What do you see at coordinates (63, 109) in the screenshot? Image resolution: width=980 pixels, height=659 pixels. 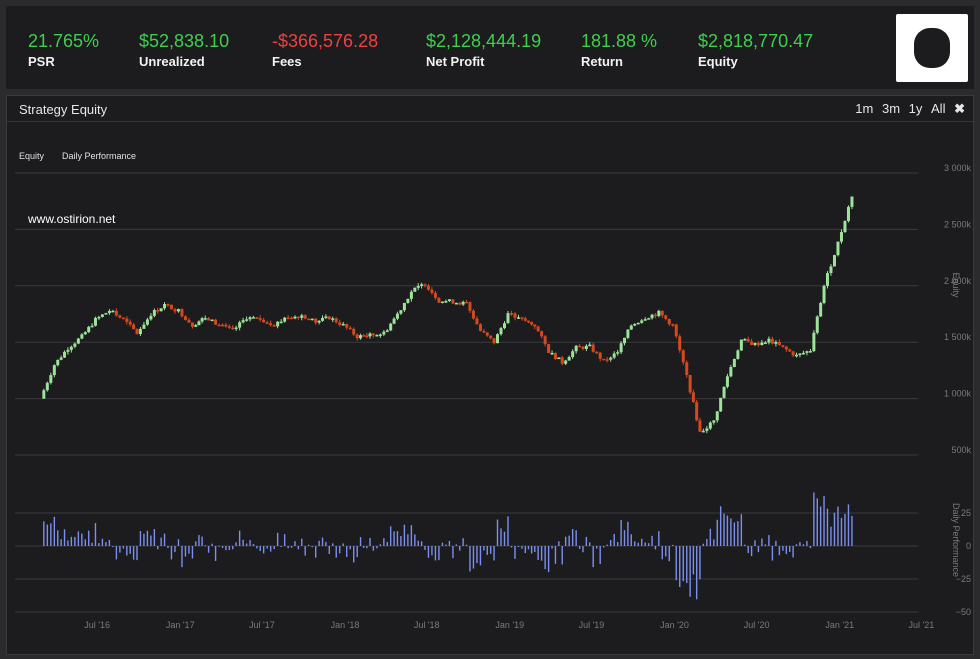 I see `panel-title: Strategy Equity` at bounding box center [63, 109].